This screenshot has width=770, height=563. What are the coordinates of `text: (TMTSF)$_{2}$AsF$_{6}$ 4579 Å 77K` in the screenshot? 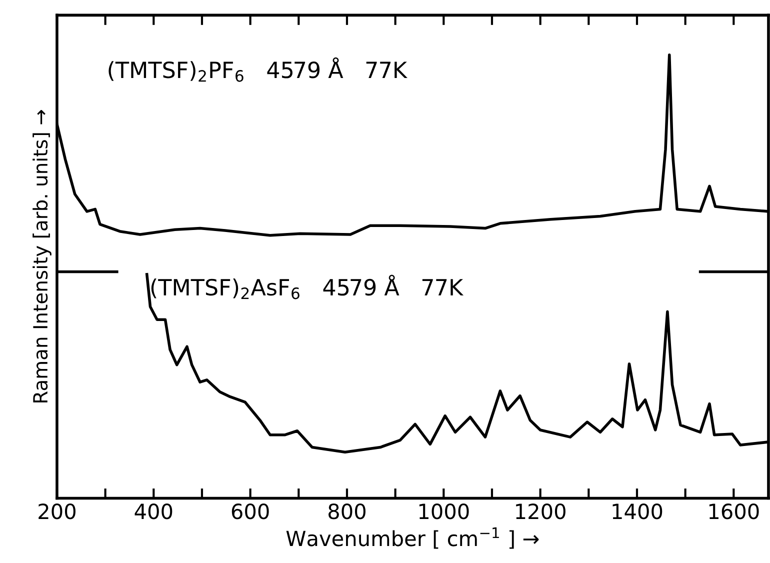 It's located at (307, 287).